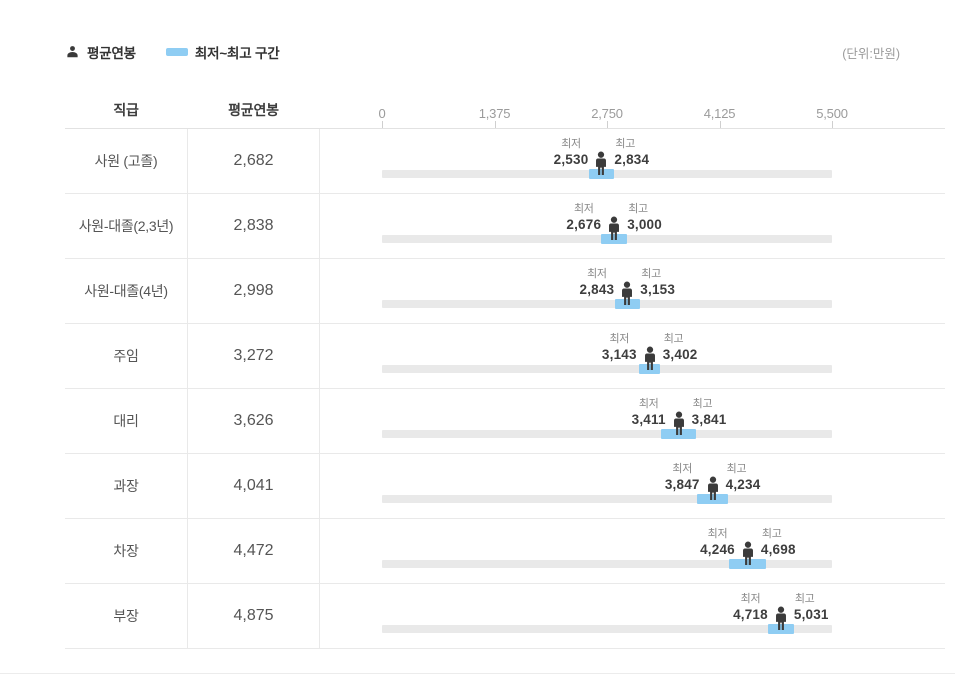 This screenshot has height=696, width=955. I want to click on axis-row: 0 1,375 2,750 4,125 5,500, so click(632, 111).